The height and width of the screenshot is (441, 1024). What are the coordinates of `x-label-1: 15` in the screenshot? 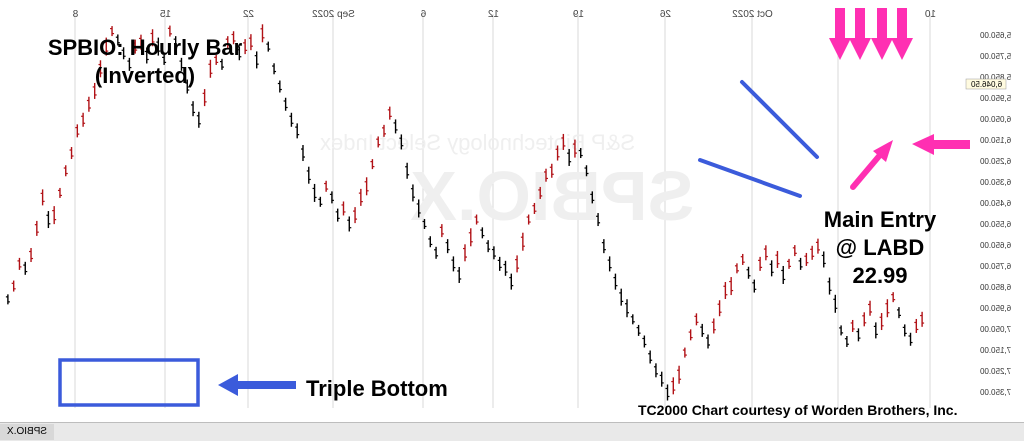 It's located at (165, 14).